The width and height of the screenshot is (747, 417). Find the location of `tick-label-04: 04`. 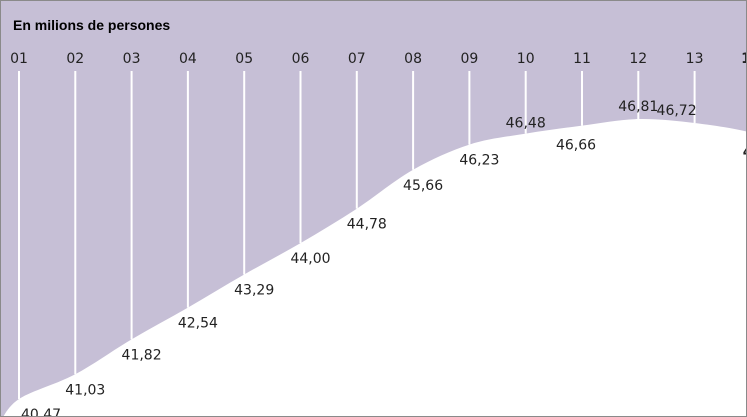

tick-label-04: 04 is located at coordinates (188, 59).